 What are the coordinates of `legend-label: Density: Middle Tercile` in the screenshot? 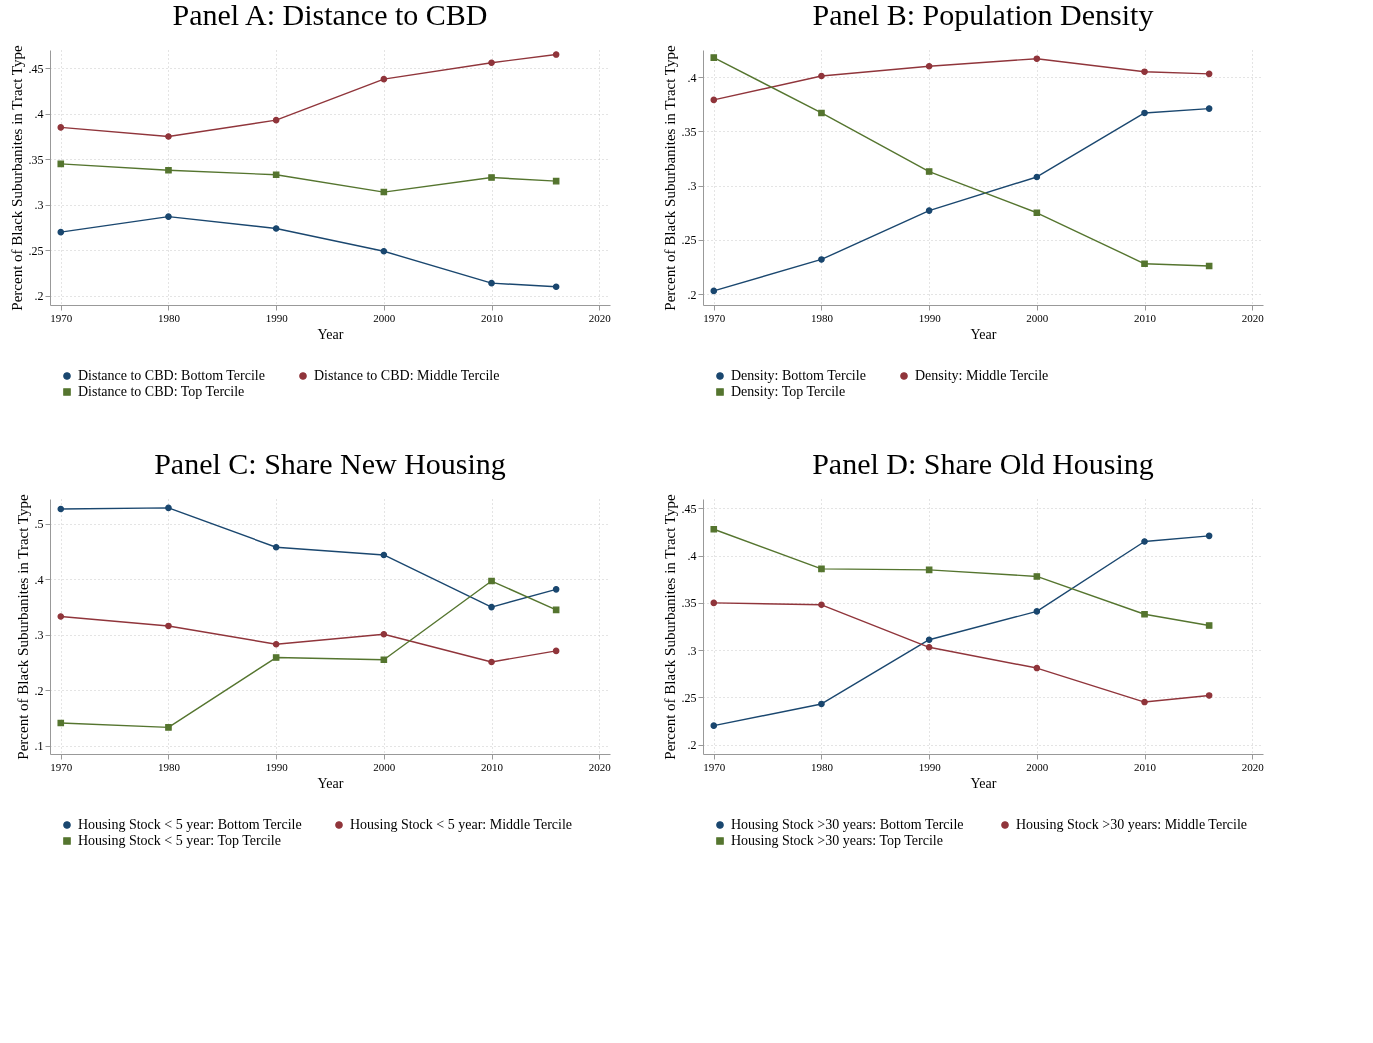 It's located at (982, 375).